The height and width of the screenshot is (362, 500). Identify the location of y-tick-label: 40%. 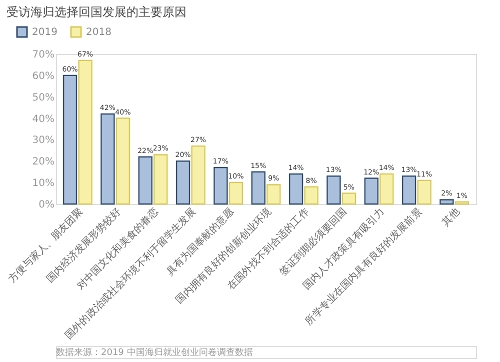
(43, 119).